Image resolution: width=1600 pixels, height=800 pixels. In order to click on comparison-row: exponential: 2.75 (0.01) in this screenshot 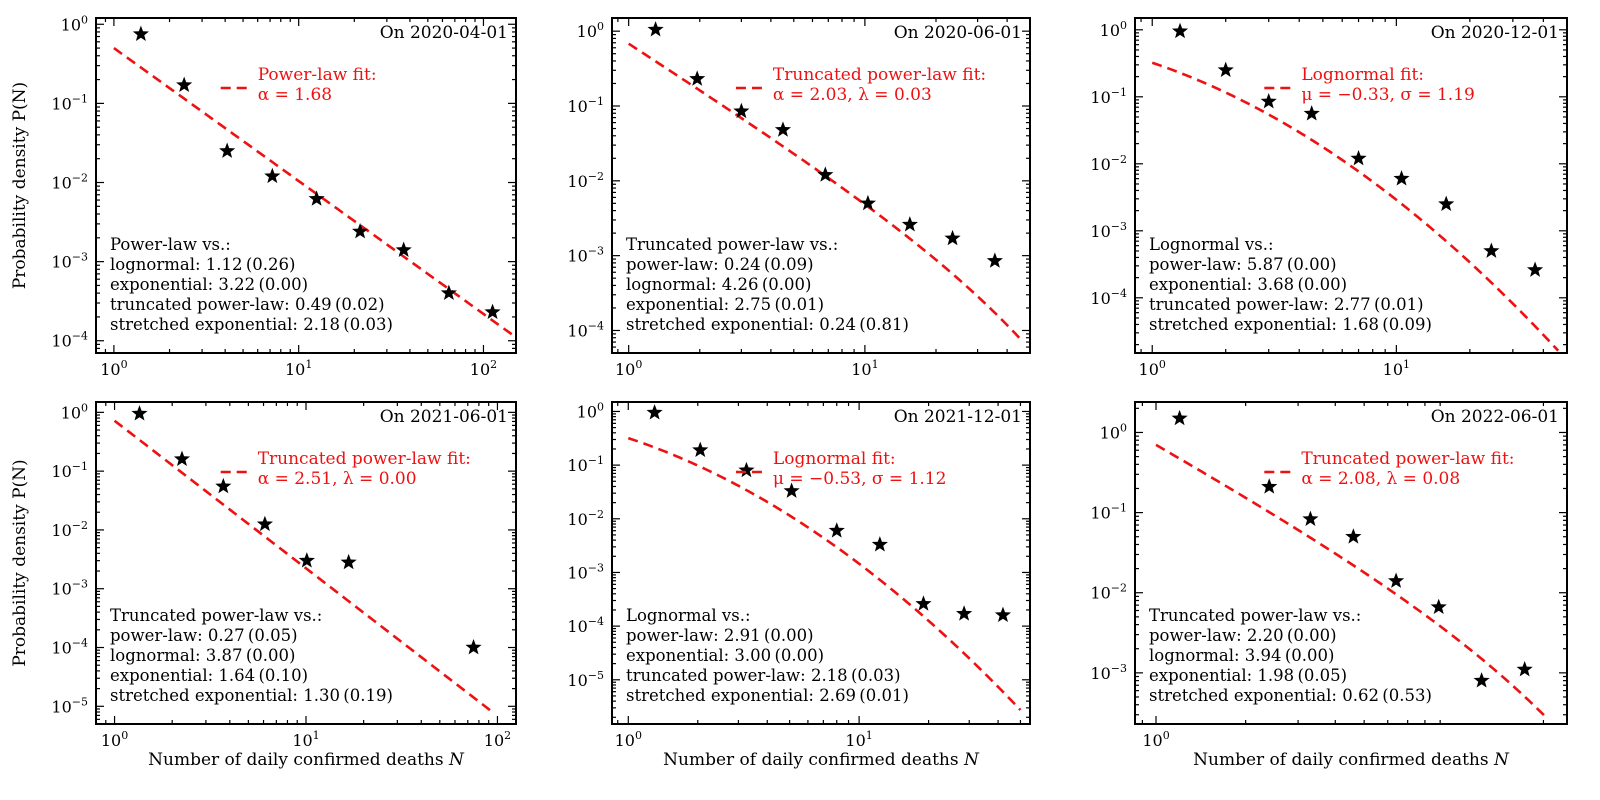, I will do `click(725, 304)`.